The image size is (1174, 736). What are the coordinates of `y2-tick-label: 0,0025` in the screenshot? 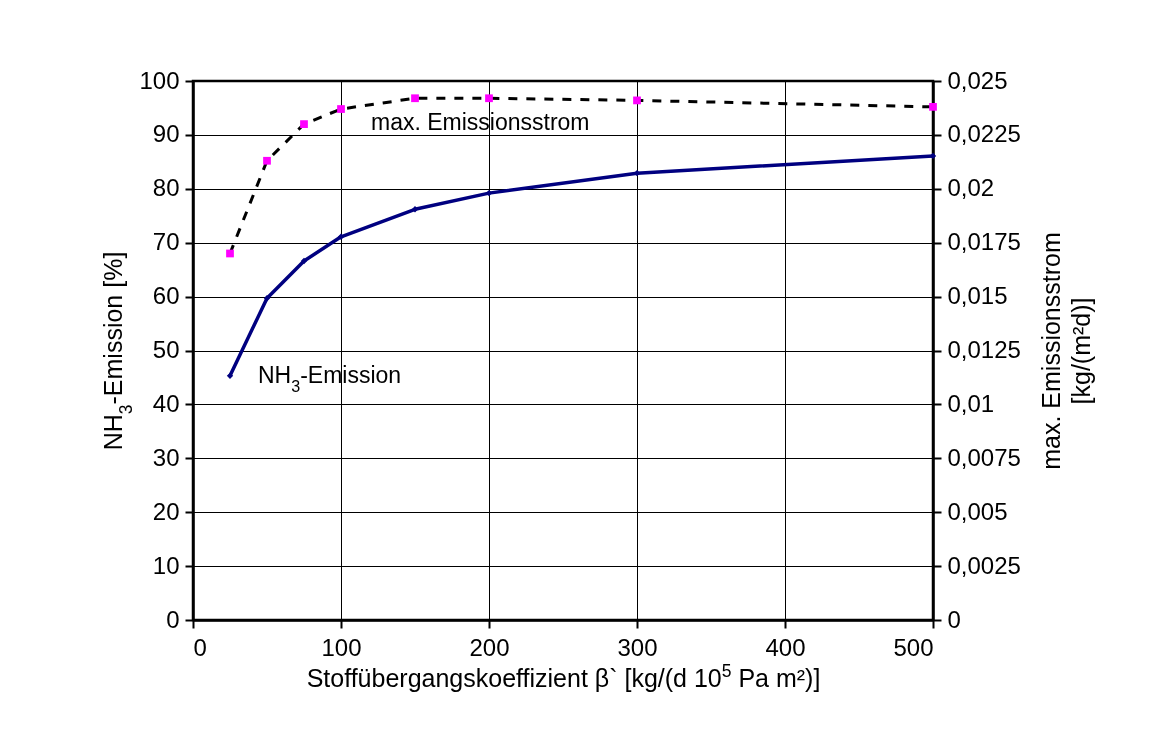 It's located at (984, 565).